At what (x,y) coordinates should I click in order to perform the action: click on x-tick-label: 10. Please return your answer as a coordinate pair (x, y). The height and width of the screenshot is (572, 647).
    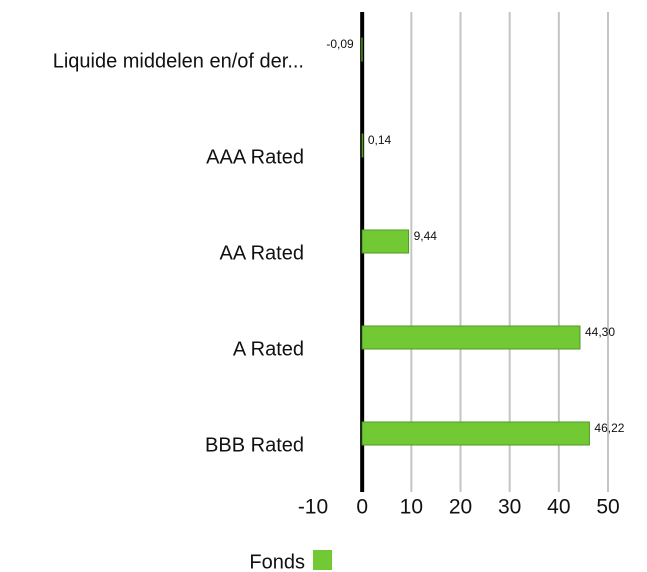
    Looking at the image, I should click on (411, 507).